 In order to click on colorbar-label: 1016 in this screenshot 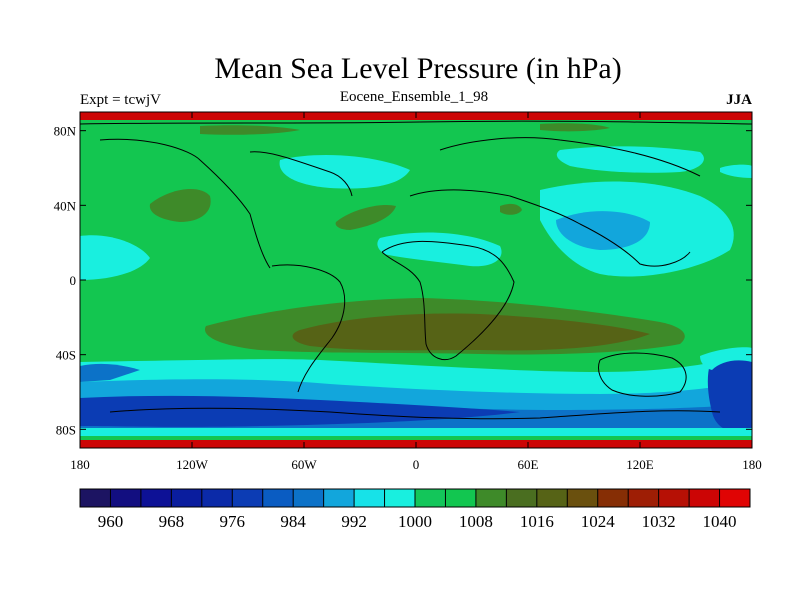, I will do `click(537, 521)`.